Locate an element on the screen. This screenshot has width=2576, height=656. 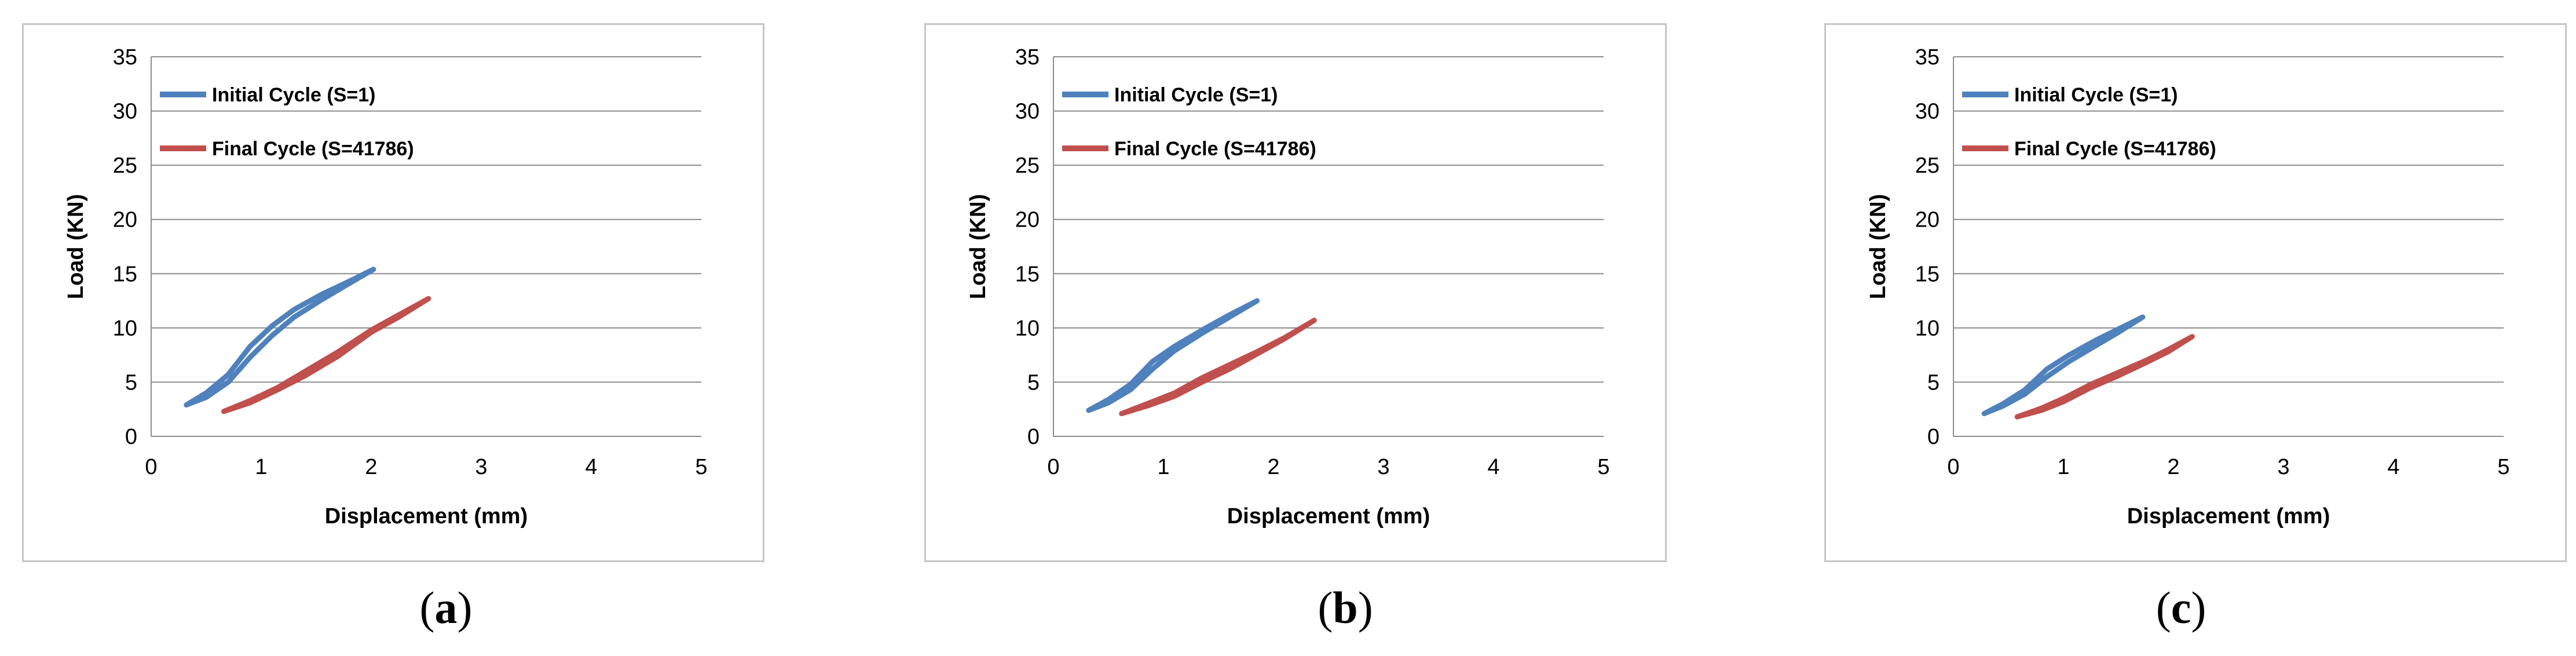
caption-c-letter: c is located at coordinates (2181, 607).